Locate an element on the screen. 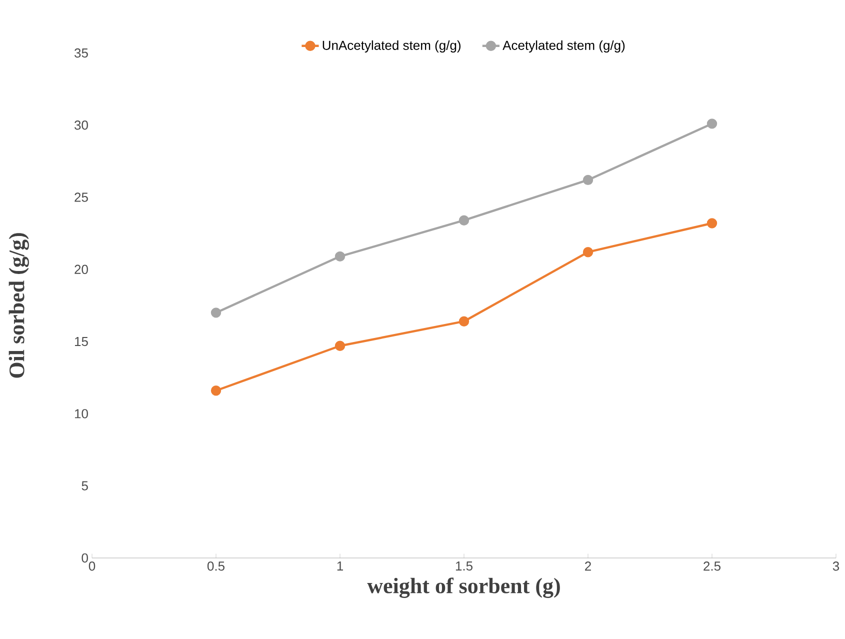 This screenshot has height=639, width=845. y-tick-label: 15 is located at coordinates (81, 341).